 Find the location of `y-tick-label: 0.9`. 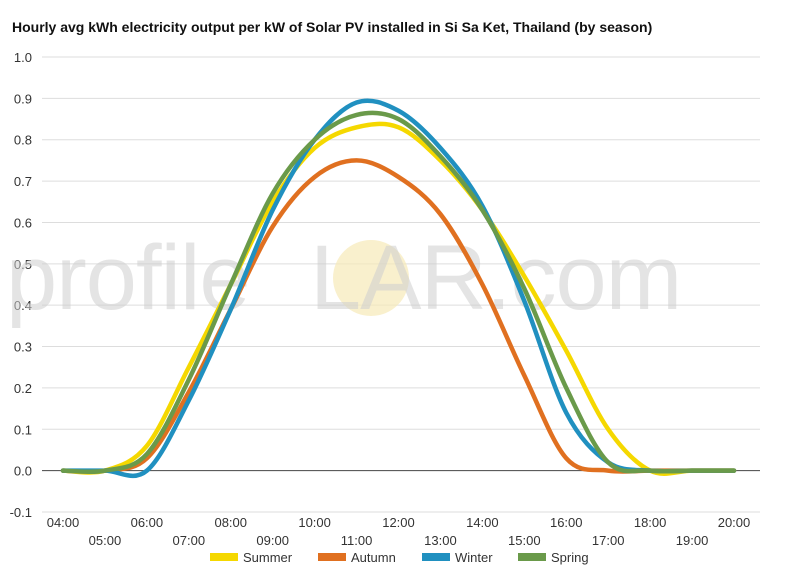

y-tick-label: 0.9 is located at coordinates (23, 98).